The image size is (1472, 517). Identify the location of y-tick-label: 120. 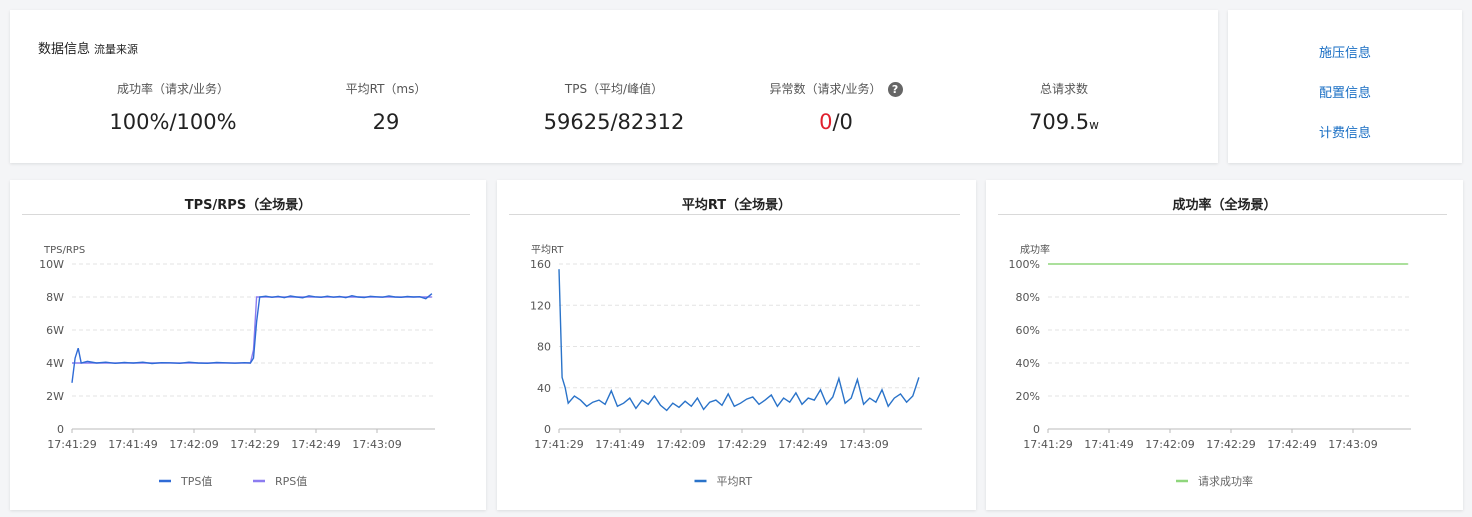
(540, 305).